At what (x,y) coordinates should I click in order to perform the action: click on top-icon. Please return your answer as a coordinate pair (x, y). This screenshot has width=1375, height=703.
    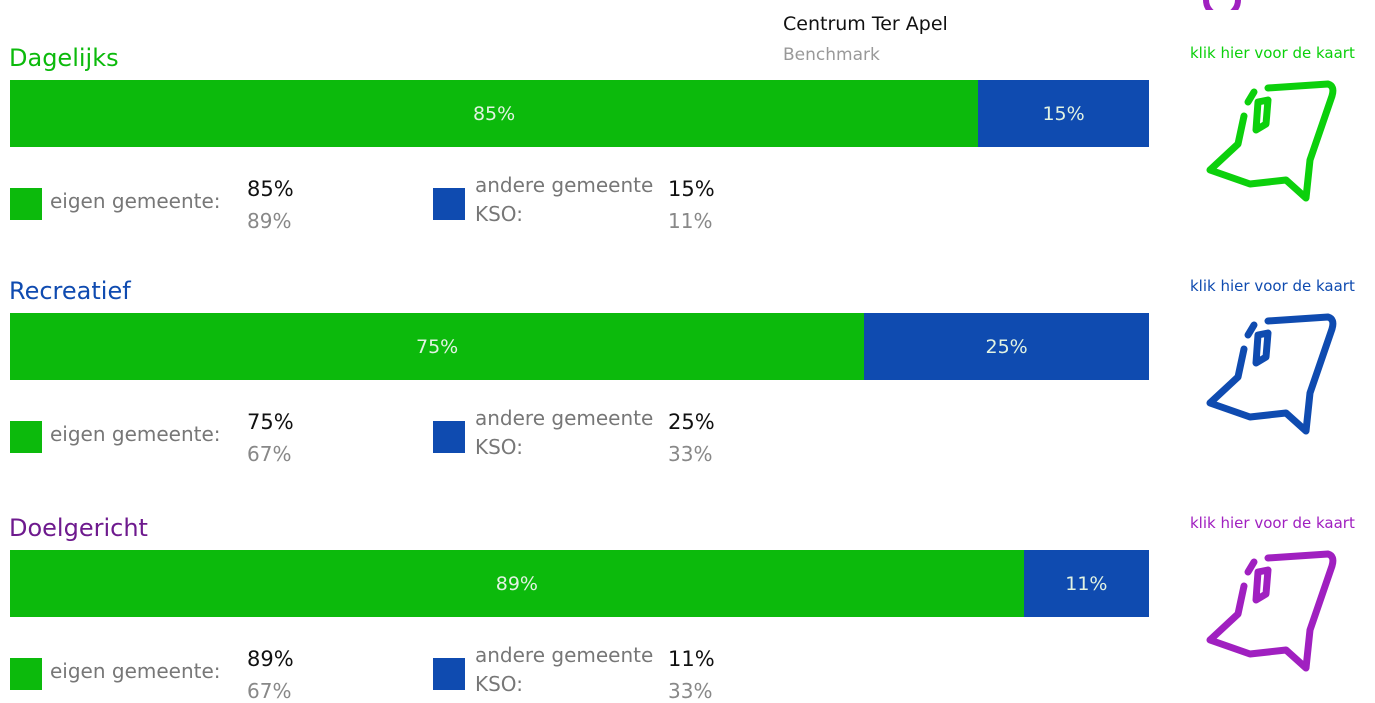
    Looking at the image, I should click on (1222, 5).